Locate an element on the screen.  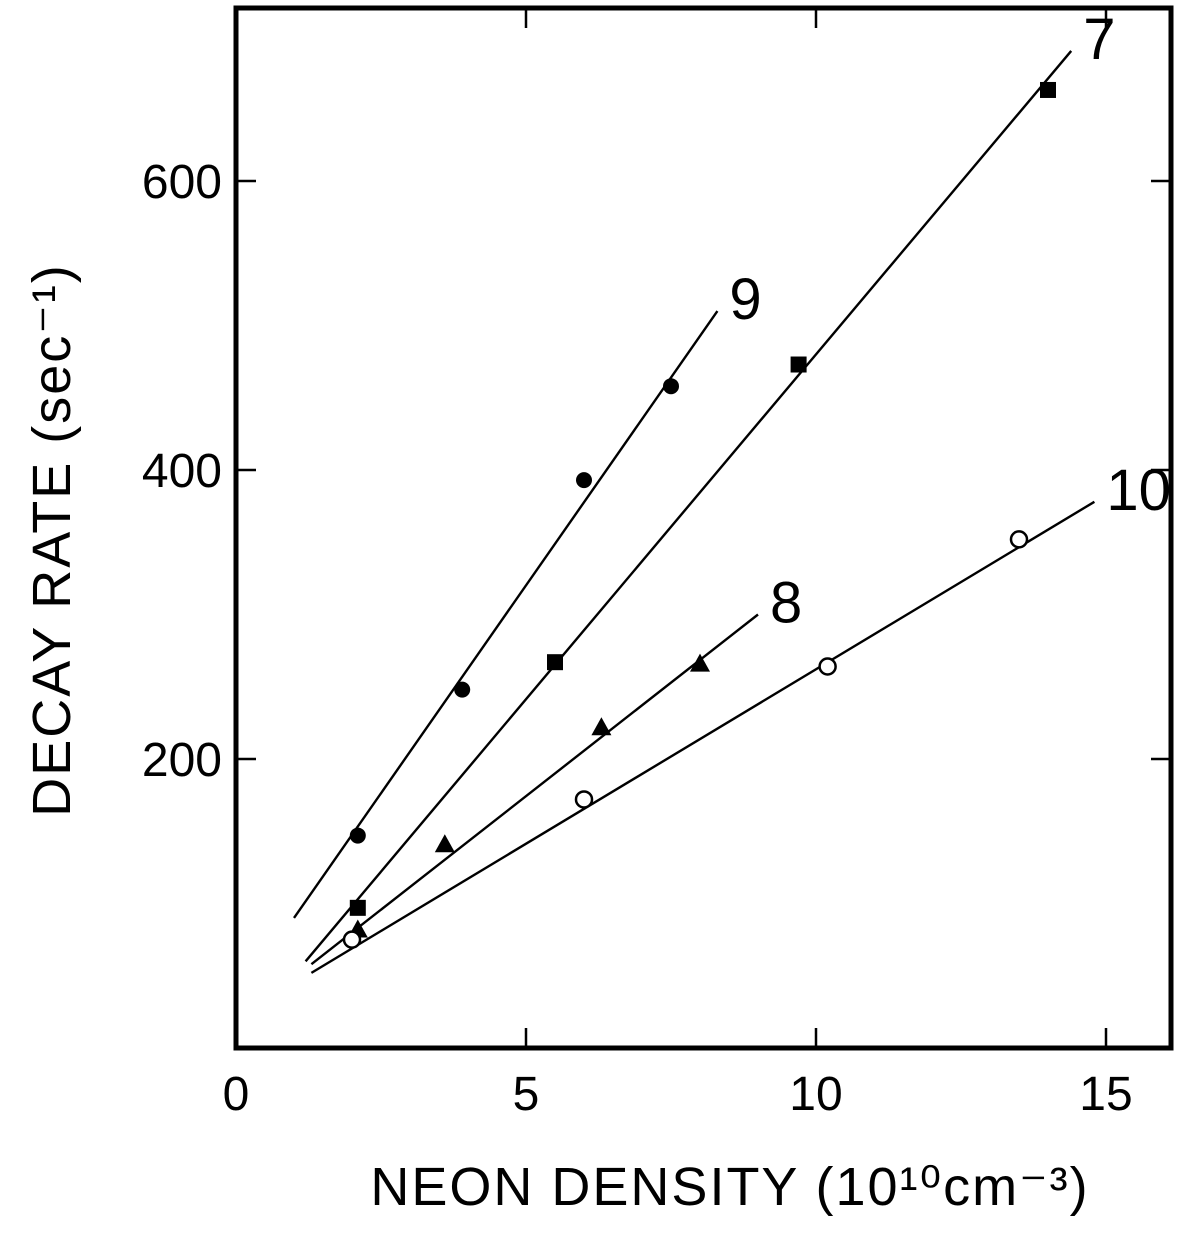
series-label-9: 9 is located at coordinates (745, 299).